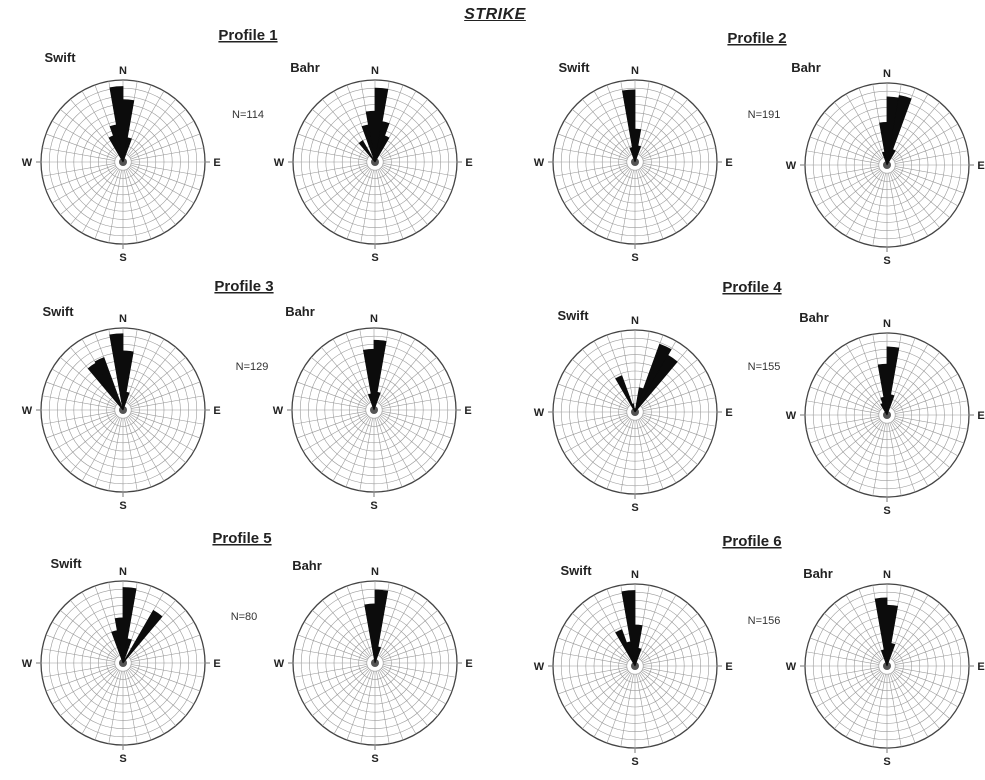 The width and height of the screenshot is (985, 780). What do you see at coordinates (759, 148) in the screenshot?
I see `profile-panel-2: Profile 2 N=191 Swift N S E W Bahr N S E W` at bounding box center [759, 148].